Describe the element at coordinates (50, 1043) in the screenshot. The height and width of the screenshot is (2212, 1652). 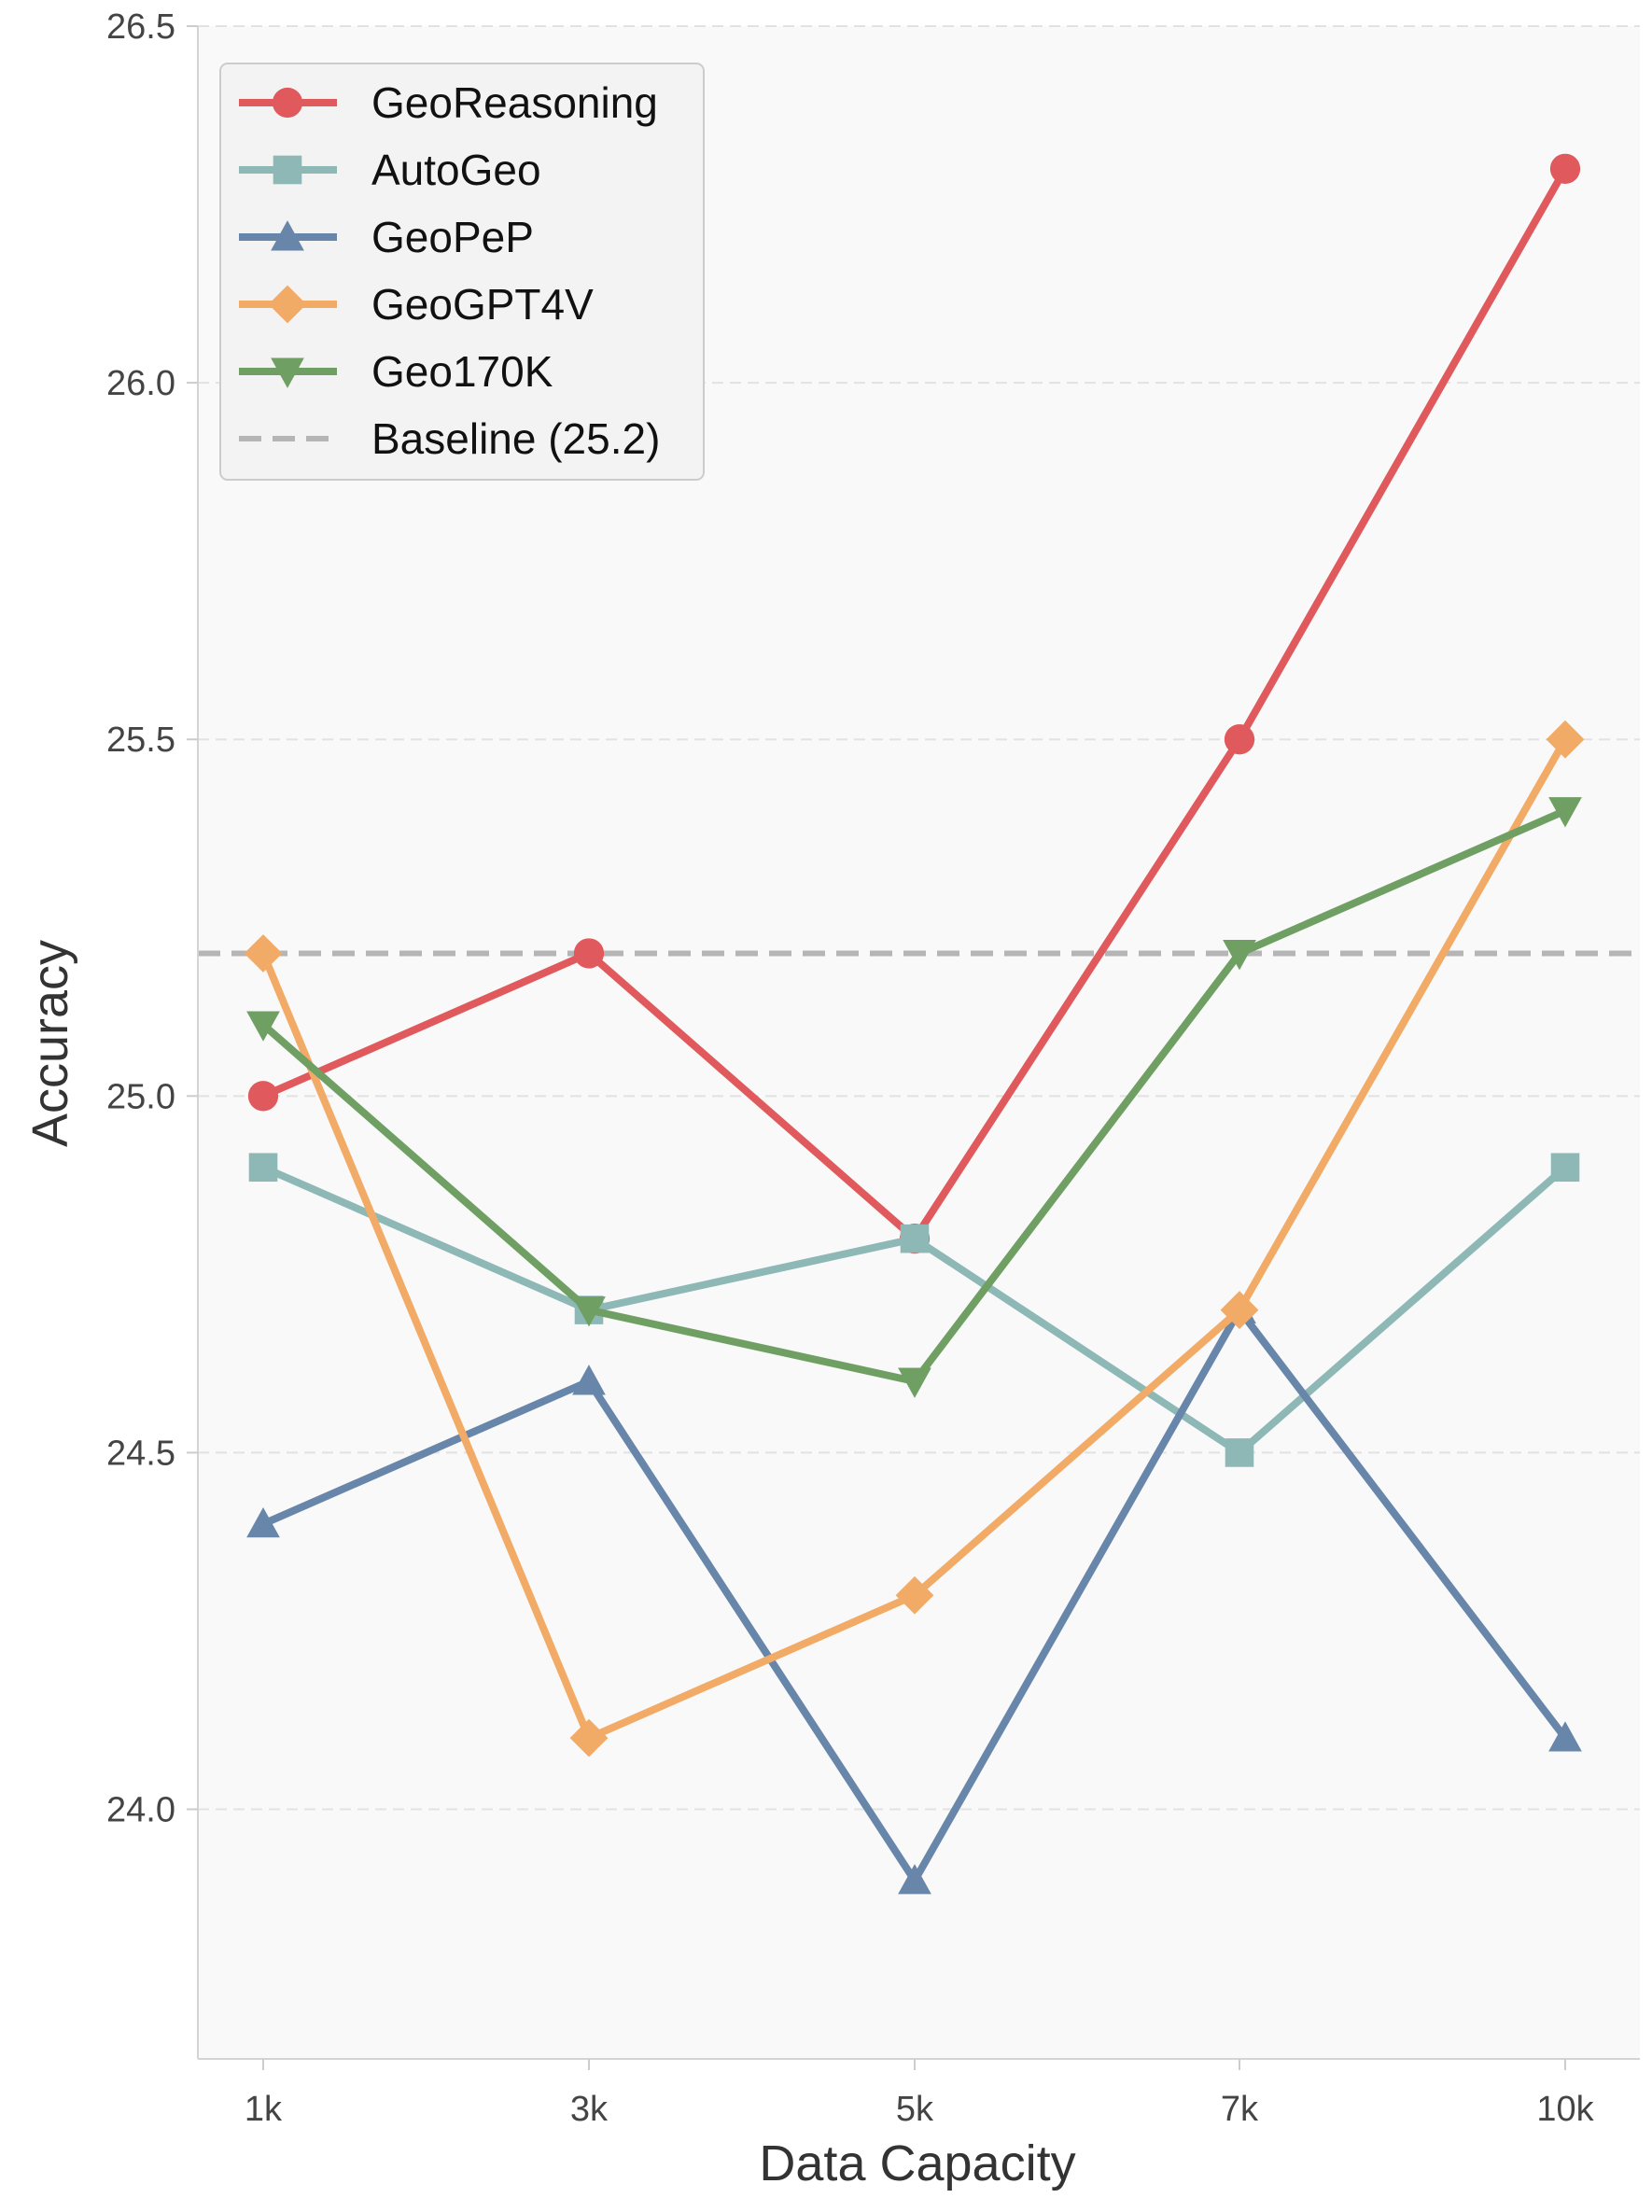
I see `y-axis-title: Accuracy` at that location.